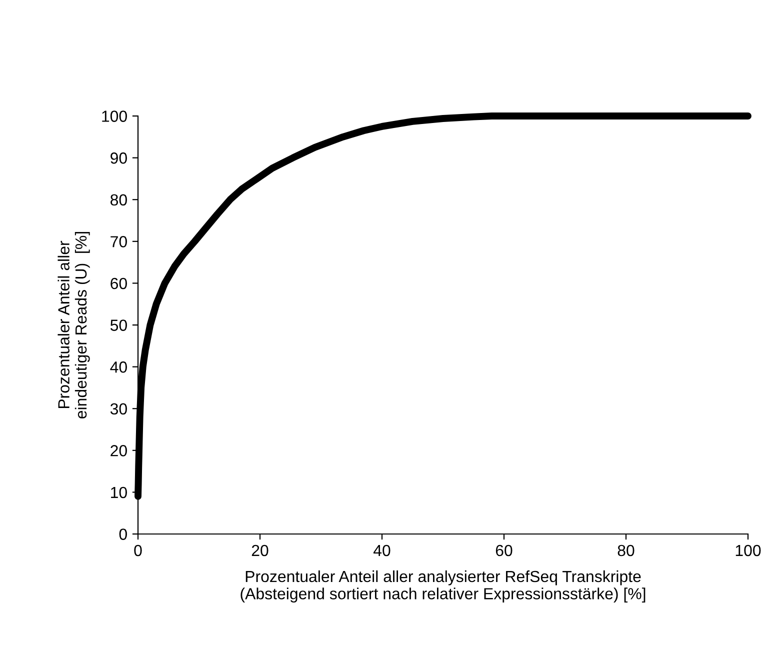 The image size is (784, 646). I want to click on y-tick-label: 40, so click(118, 367).